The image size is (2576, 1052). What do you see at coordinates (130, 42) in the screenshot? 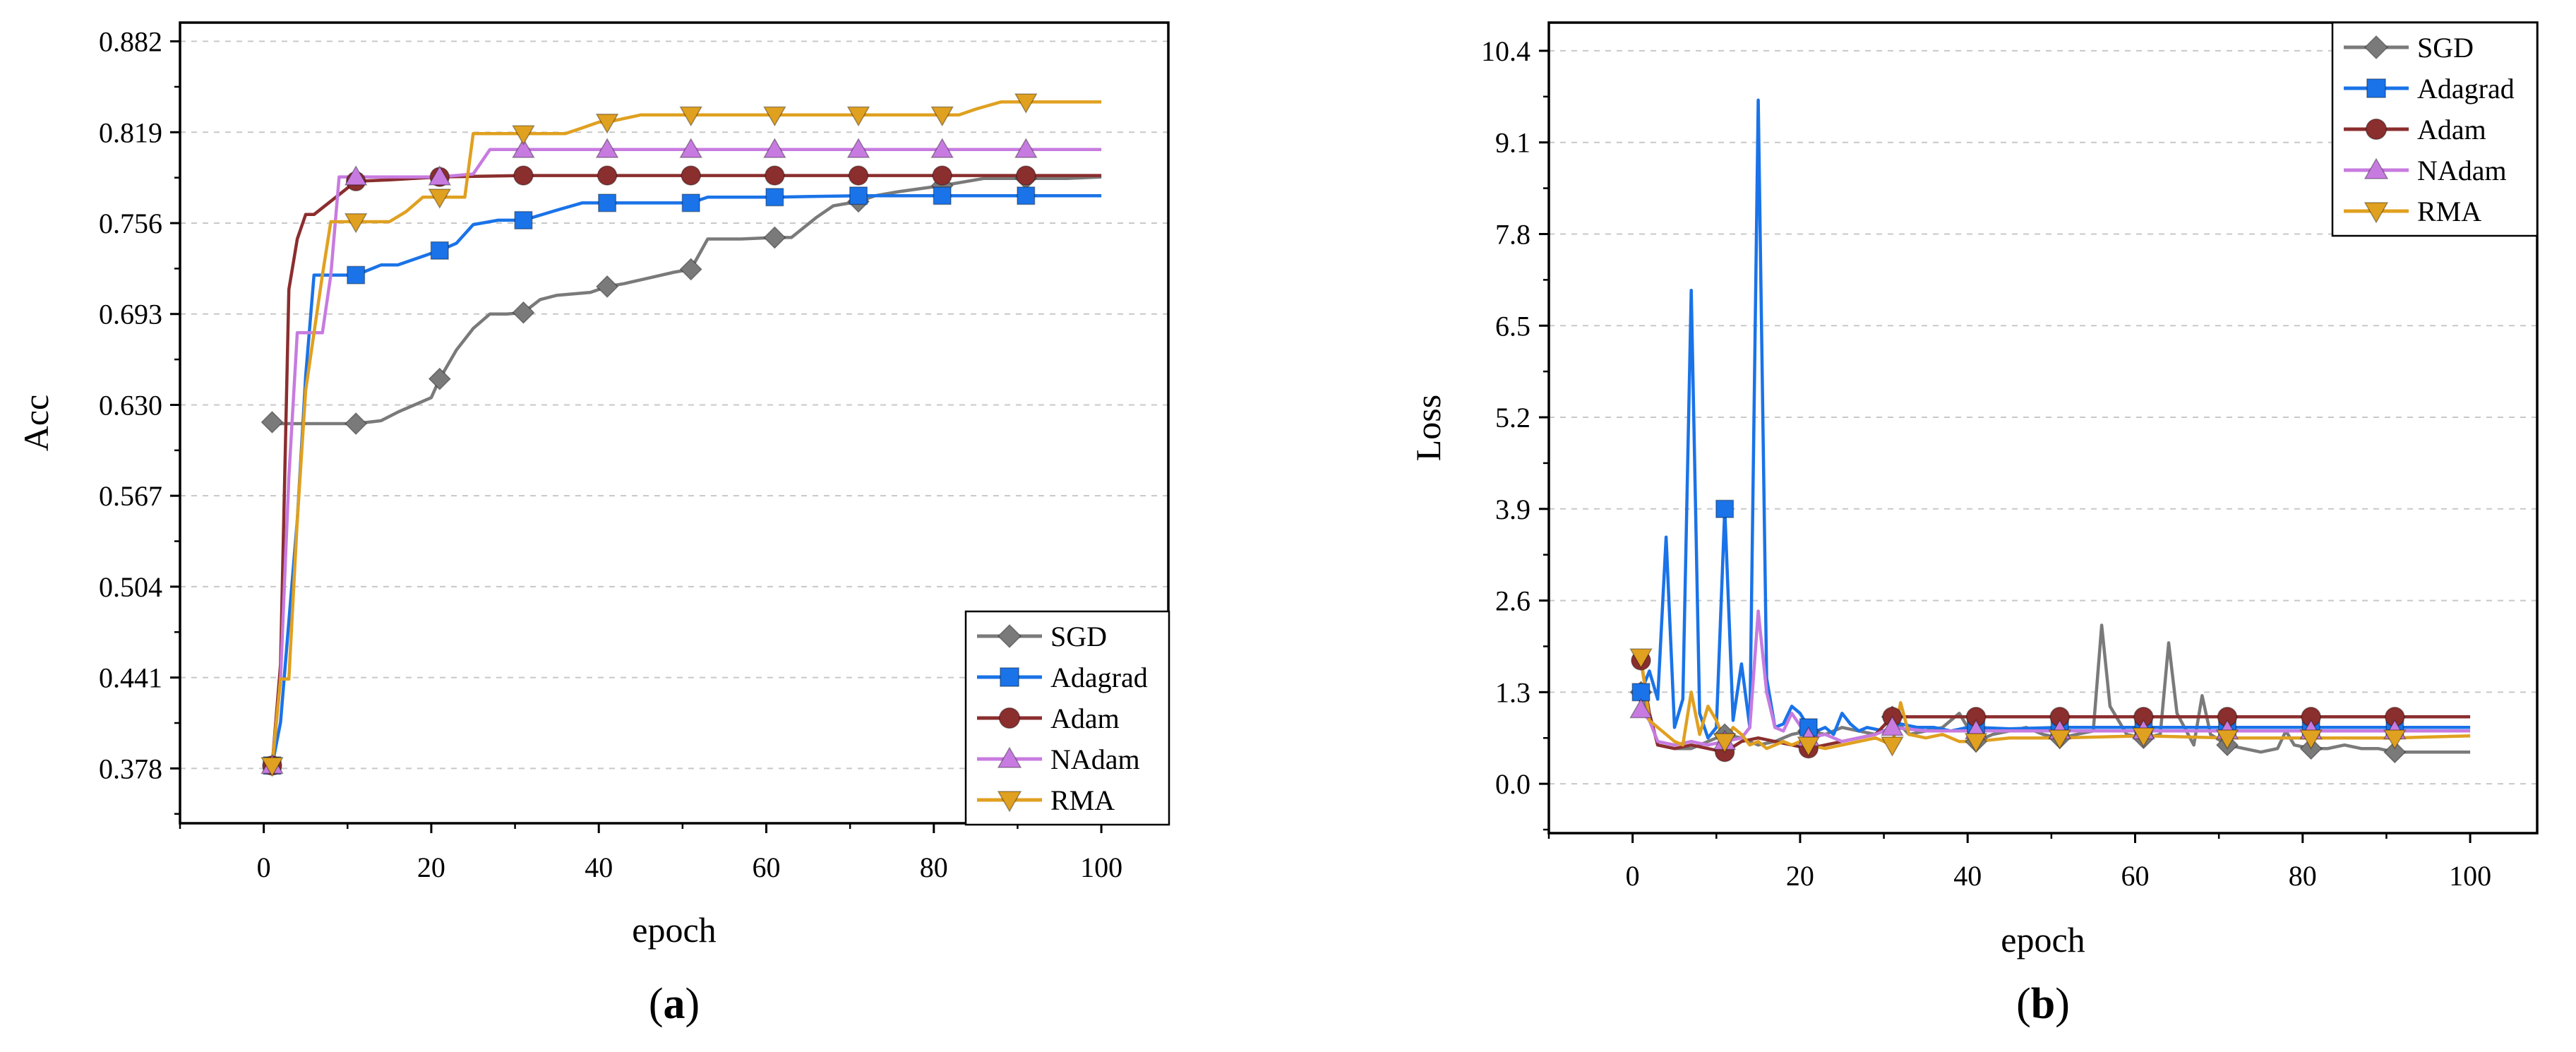
I see `y-tick-label-8: 0.882` at bounding box center [130, 42].